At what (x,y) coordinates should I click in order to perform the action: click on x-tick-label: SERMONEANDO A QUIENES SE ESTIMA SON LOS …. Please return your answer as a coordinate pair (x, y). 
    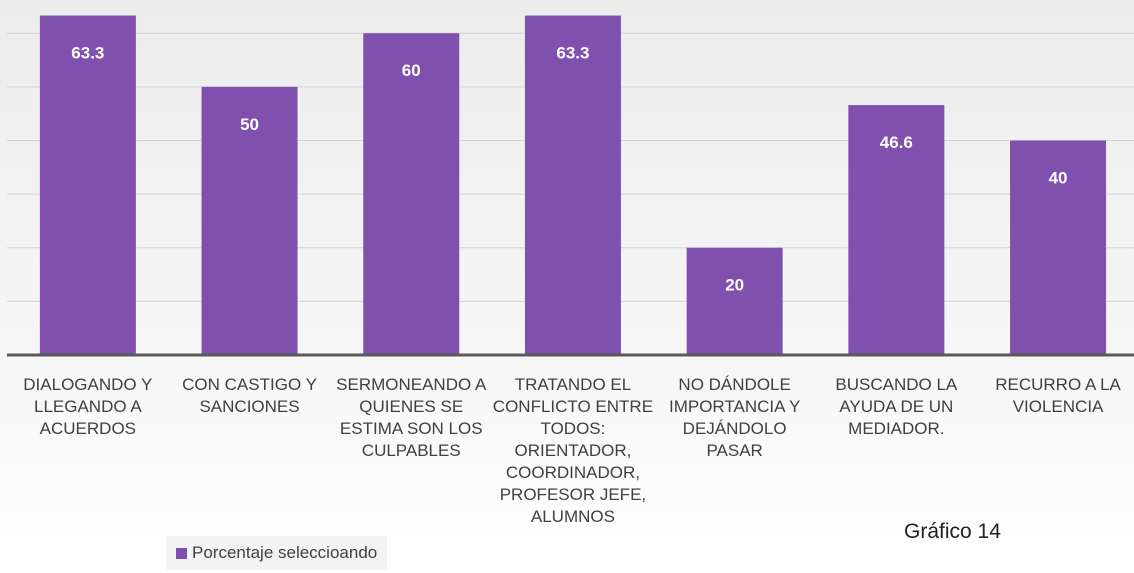
    Looking at the image, I should click on (411, 417).